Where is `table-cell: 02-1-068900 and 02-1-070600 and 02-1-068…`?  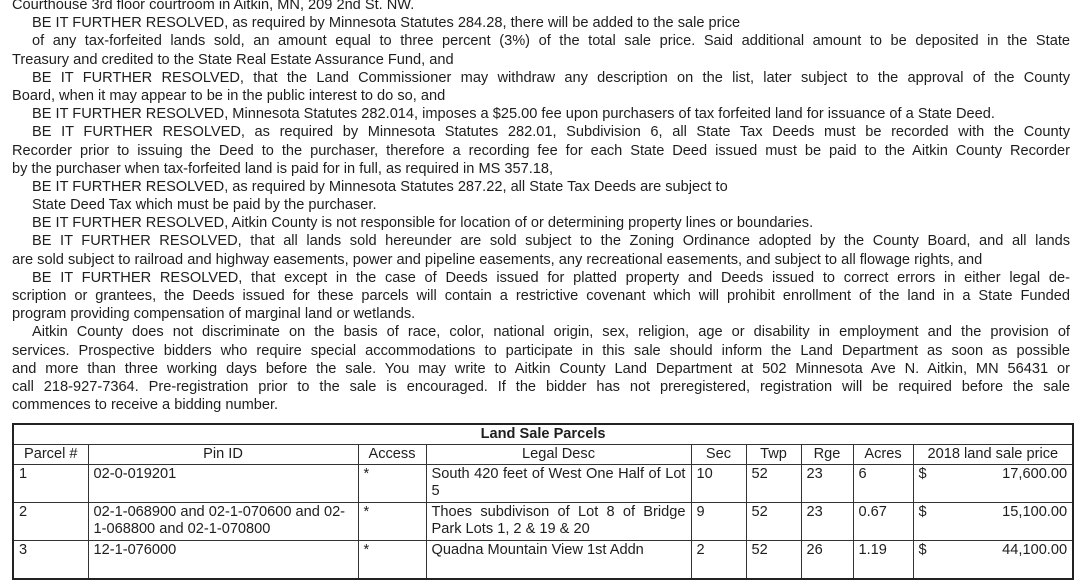 table-cell: 02-1-068900 and 02-1-070600 and 02-1-068… is located at coordinates (223, 521).